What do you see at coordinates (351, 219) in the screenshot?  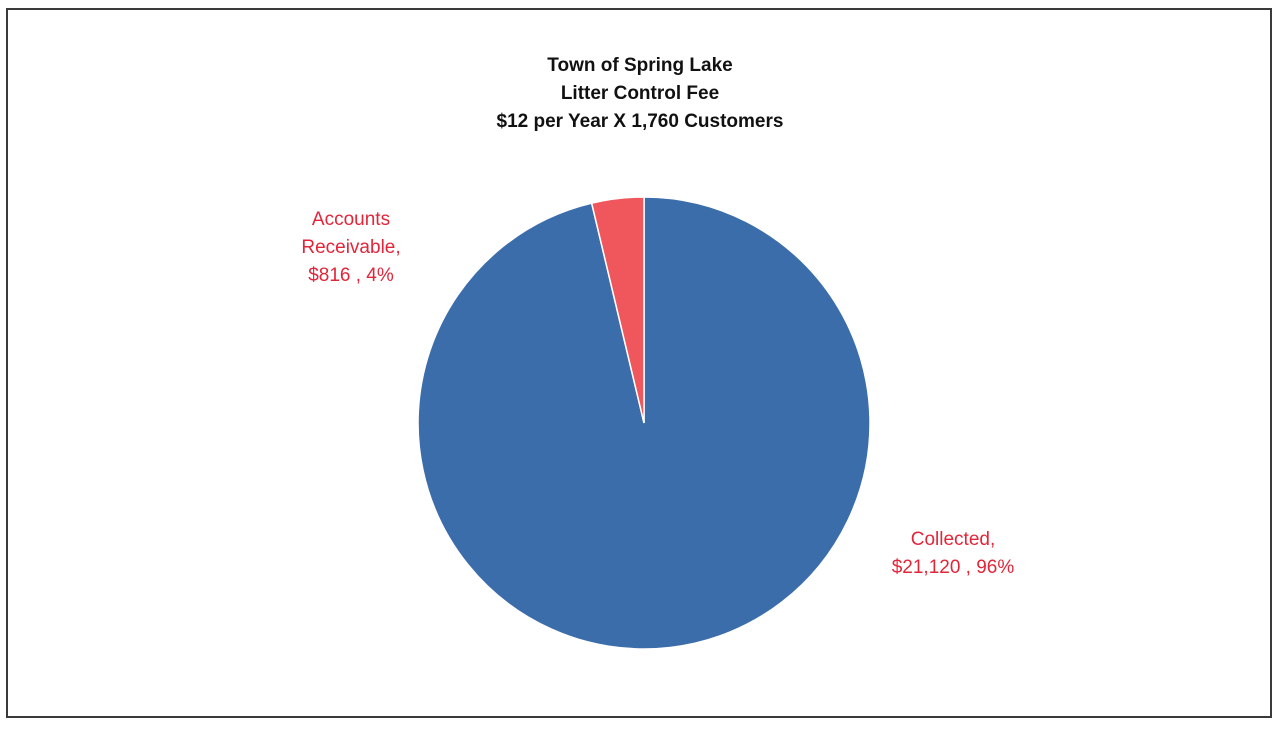 I see `slice-label-ar-line-1: Accounts` at bounding box center [351, 219].